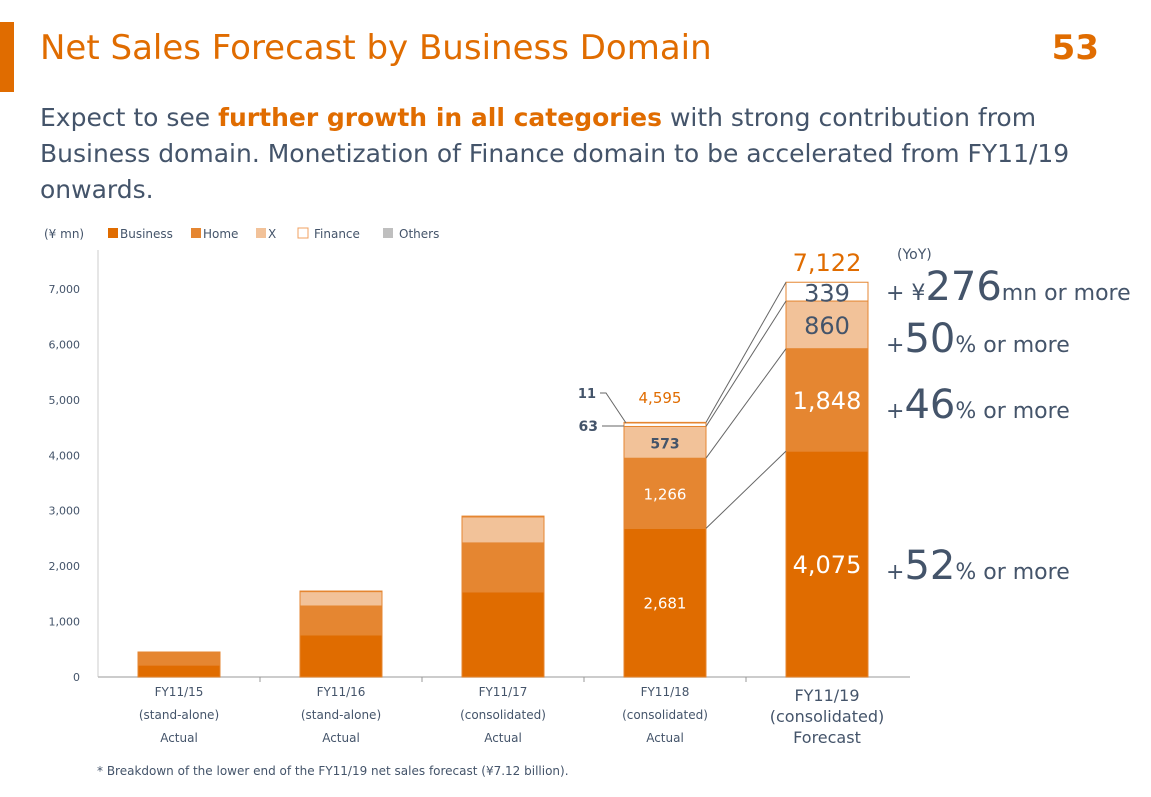  Describe the element at coordinates (65, 455) in the screenshot. I see `y-tick-label: 4,000` at that location.